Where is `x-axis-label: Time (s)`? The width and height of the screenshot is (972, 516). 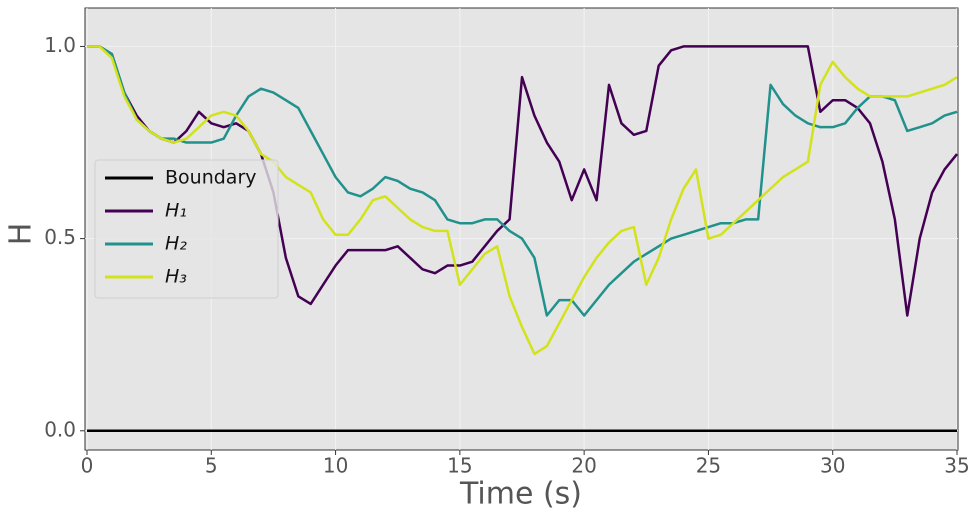 x-axis-label: Time (s) is located at coordinates (520, 494).